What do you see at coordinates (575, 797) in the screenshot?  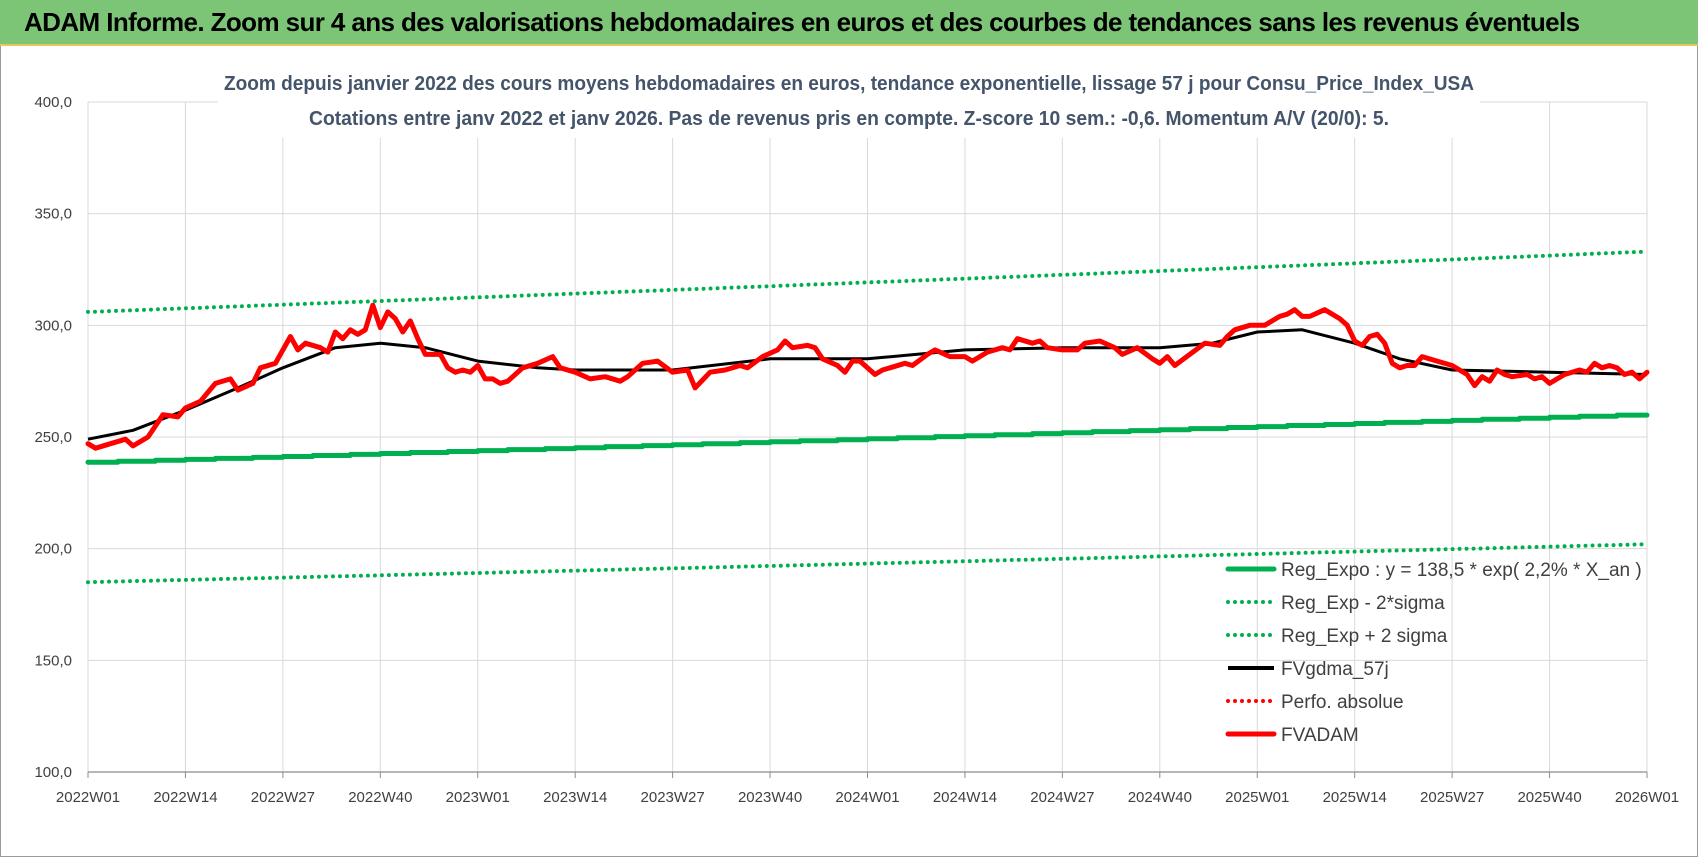 I see `x-tick-label: 2023W14` at bounding box center [575, 797].